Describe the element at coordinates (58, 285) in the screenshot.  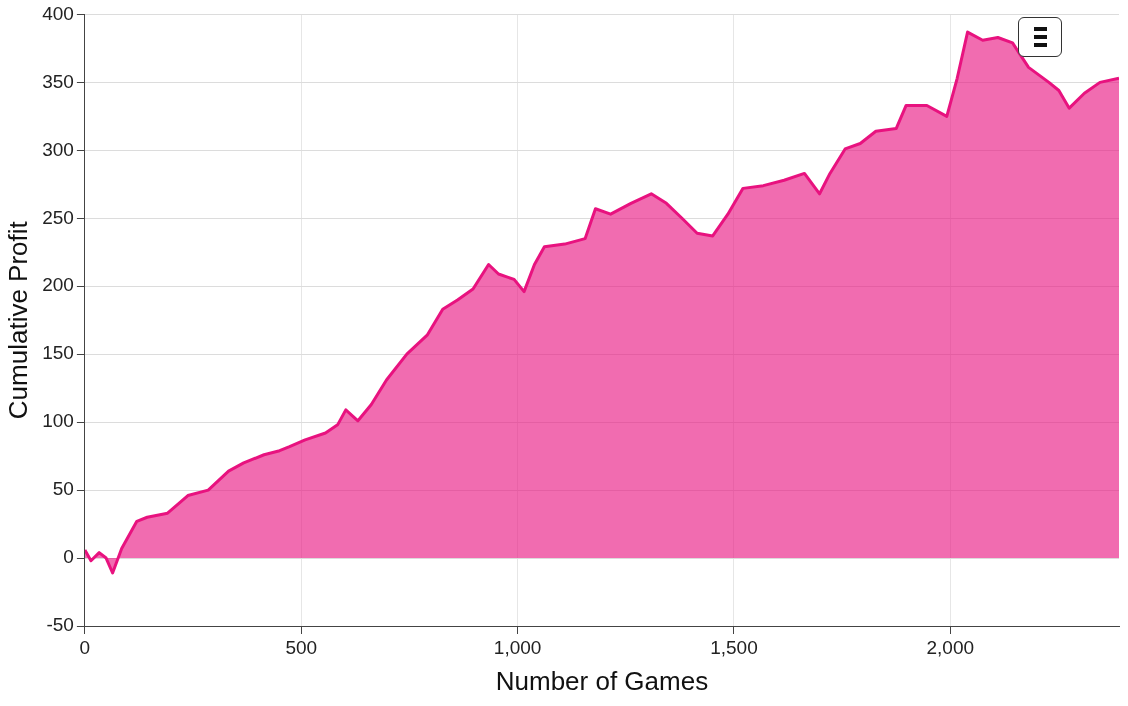
I see `y-tick-label: 200` at that location.